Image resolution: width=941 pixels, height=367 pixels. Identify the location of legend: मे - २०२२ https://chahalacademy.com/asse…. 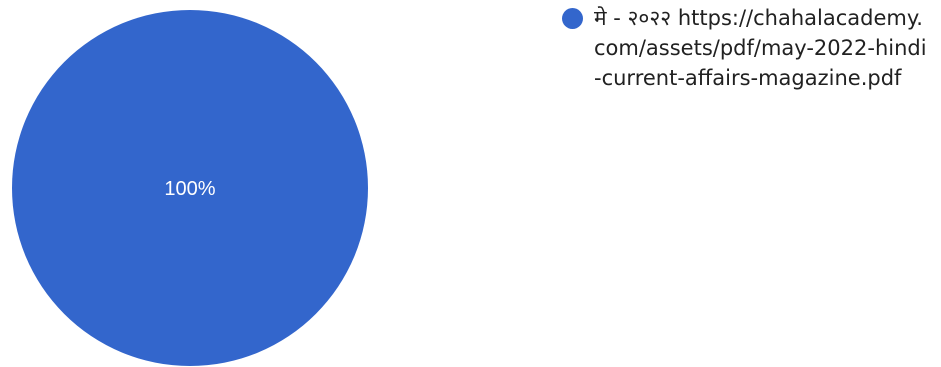
(747, 48).